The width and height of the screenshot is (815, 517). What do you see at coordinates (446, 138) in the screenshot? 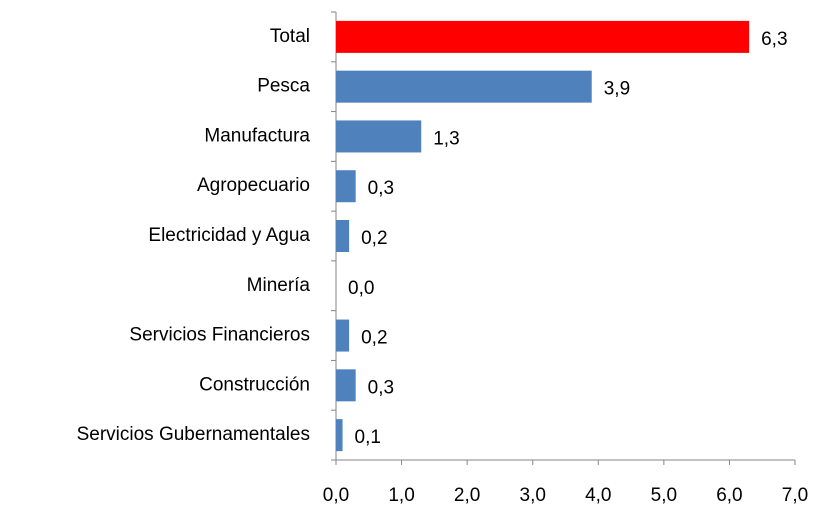
I see `value-label: 1,3` at bounding box center [446, 138].